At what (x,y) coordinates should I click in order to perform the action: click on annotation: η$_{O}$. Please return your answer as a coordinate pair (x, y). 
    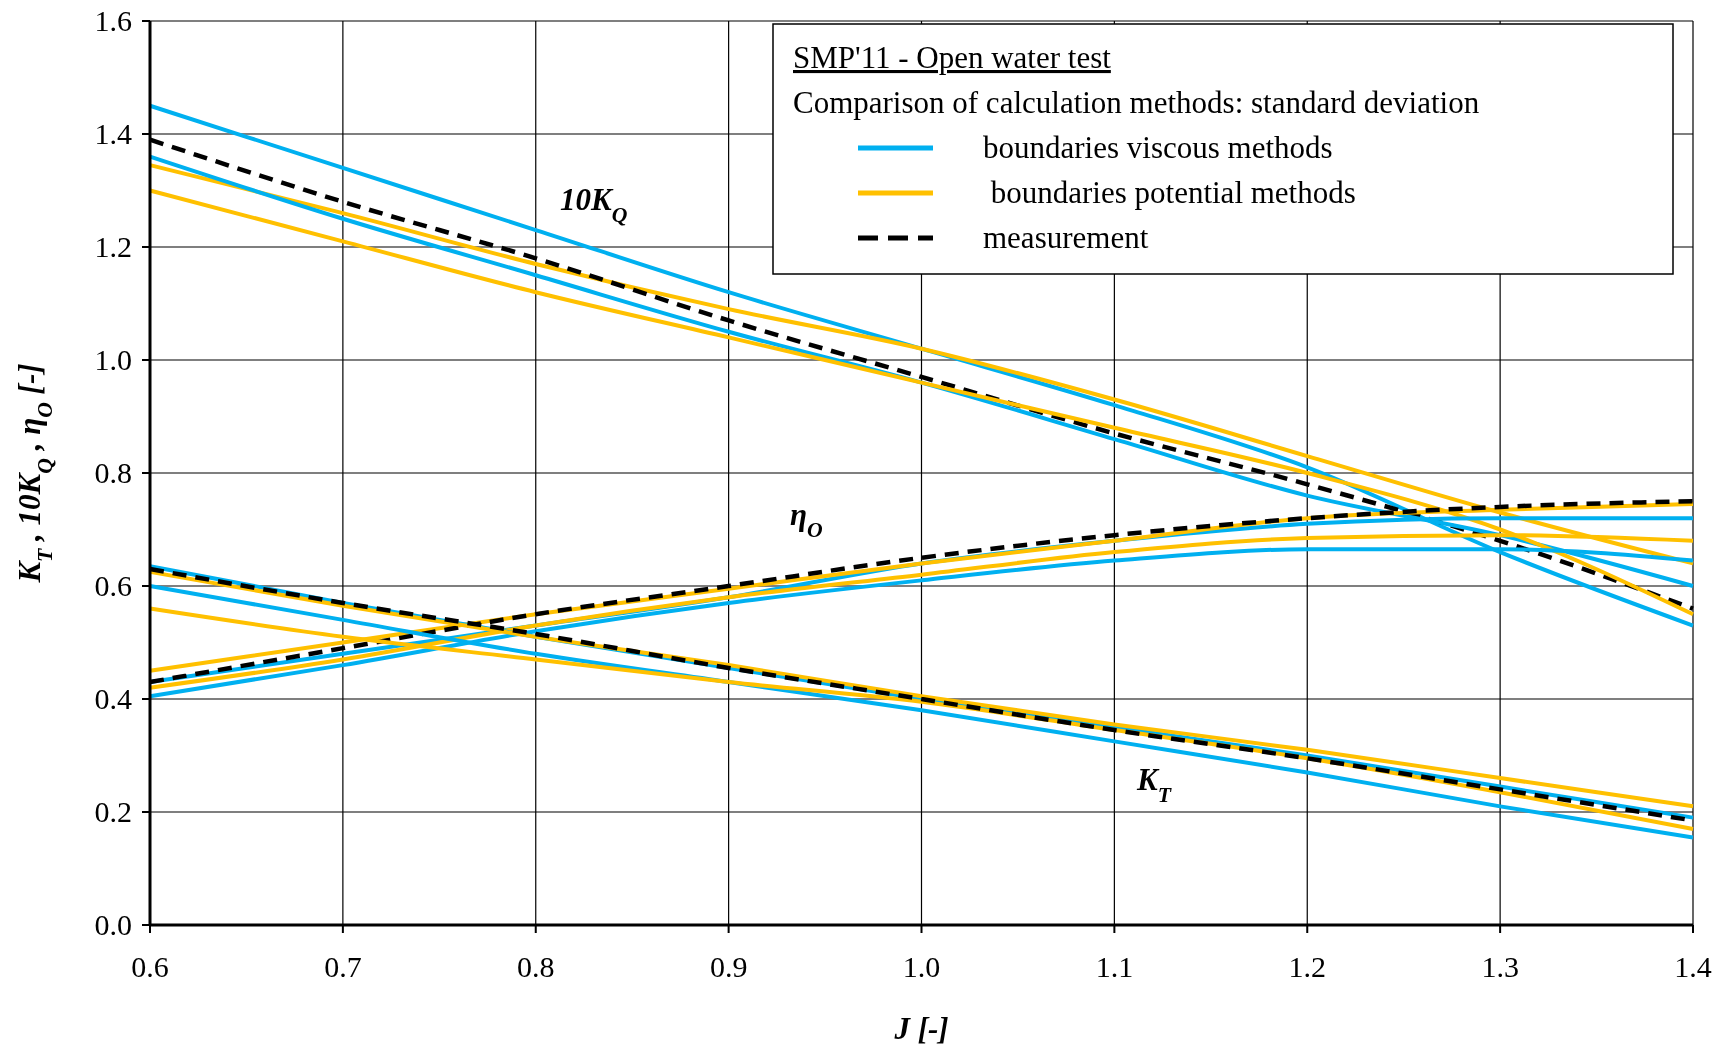
    Looking at the image, I should click on (807, 519).